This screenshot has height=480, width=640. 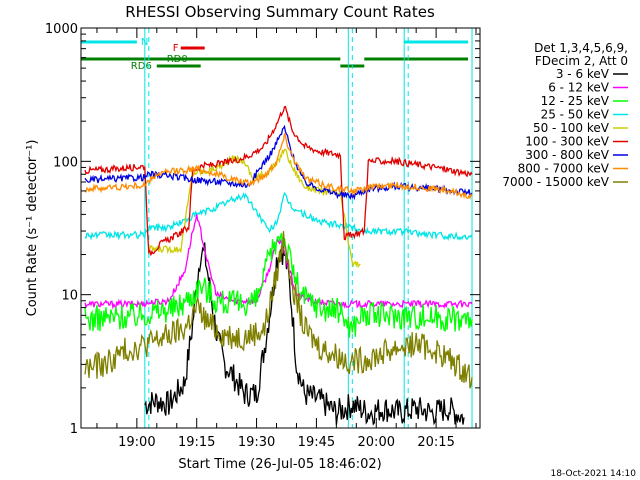 What do you see at coordinates (176, 48) in the screenshot?
I see `flag-label-f: F` at bounding box center [176, 48].